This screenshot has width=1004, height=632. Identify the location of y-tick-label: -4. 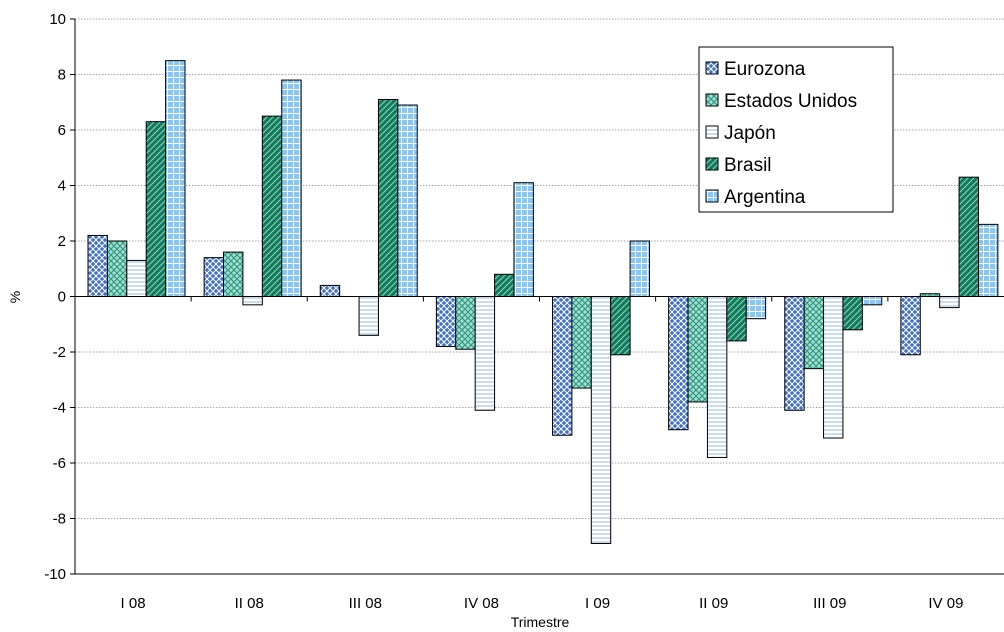
(59, 408).